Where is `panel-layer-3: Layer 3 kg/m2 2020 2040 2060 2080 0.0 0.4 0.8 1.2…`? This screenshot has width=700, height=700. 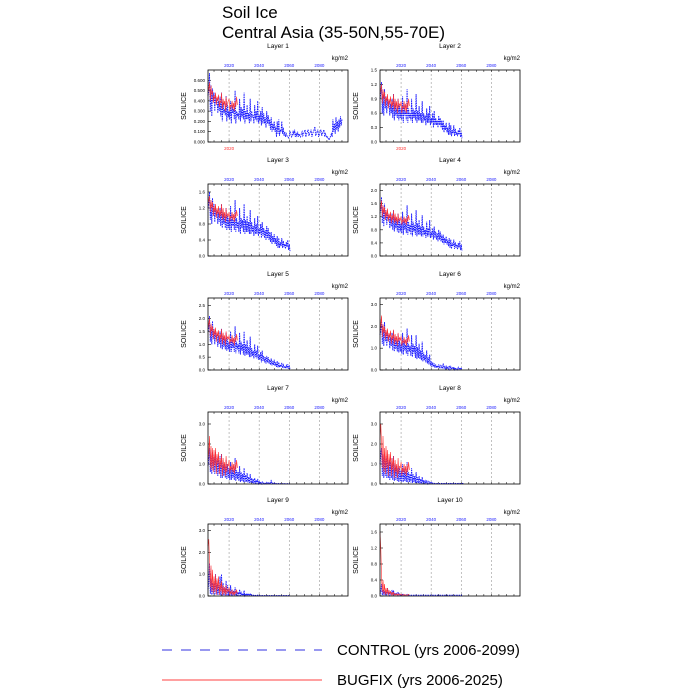 panel-layer-3: Layer 3 kg/m2 2020 2040 2060 2080 0.0 0.4 0.8 1.2… is located at coordinates (265, 208).